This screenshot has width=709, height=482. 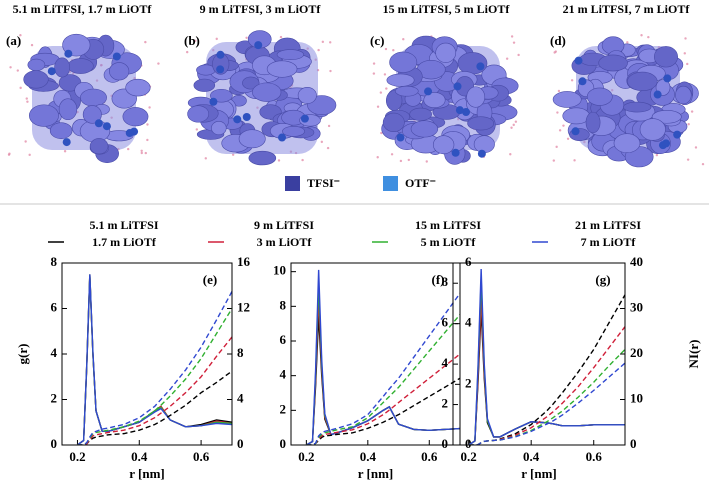 I want to click on y2-tick-label: 20, so click(x=636, y=352).